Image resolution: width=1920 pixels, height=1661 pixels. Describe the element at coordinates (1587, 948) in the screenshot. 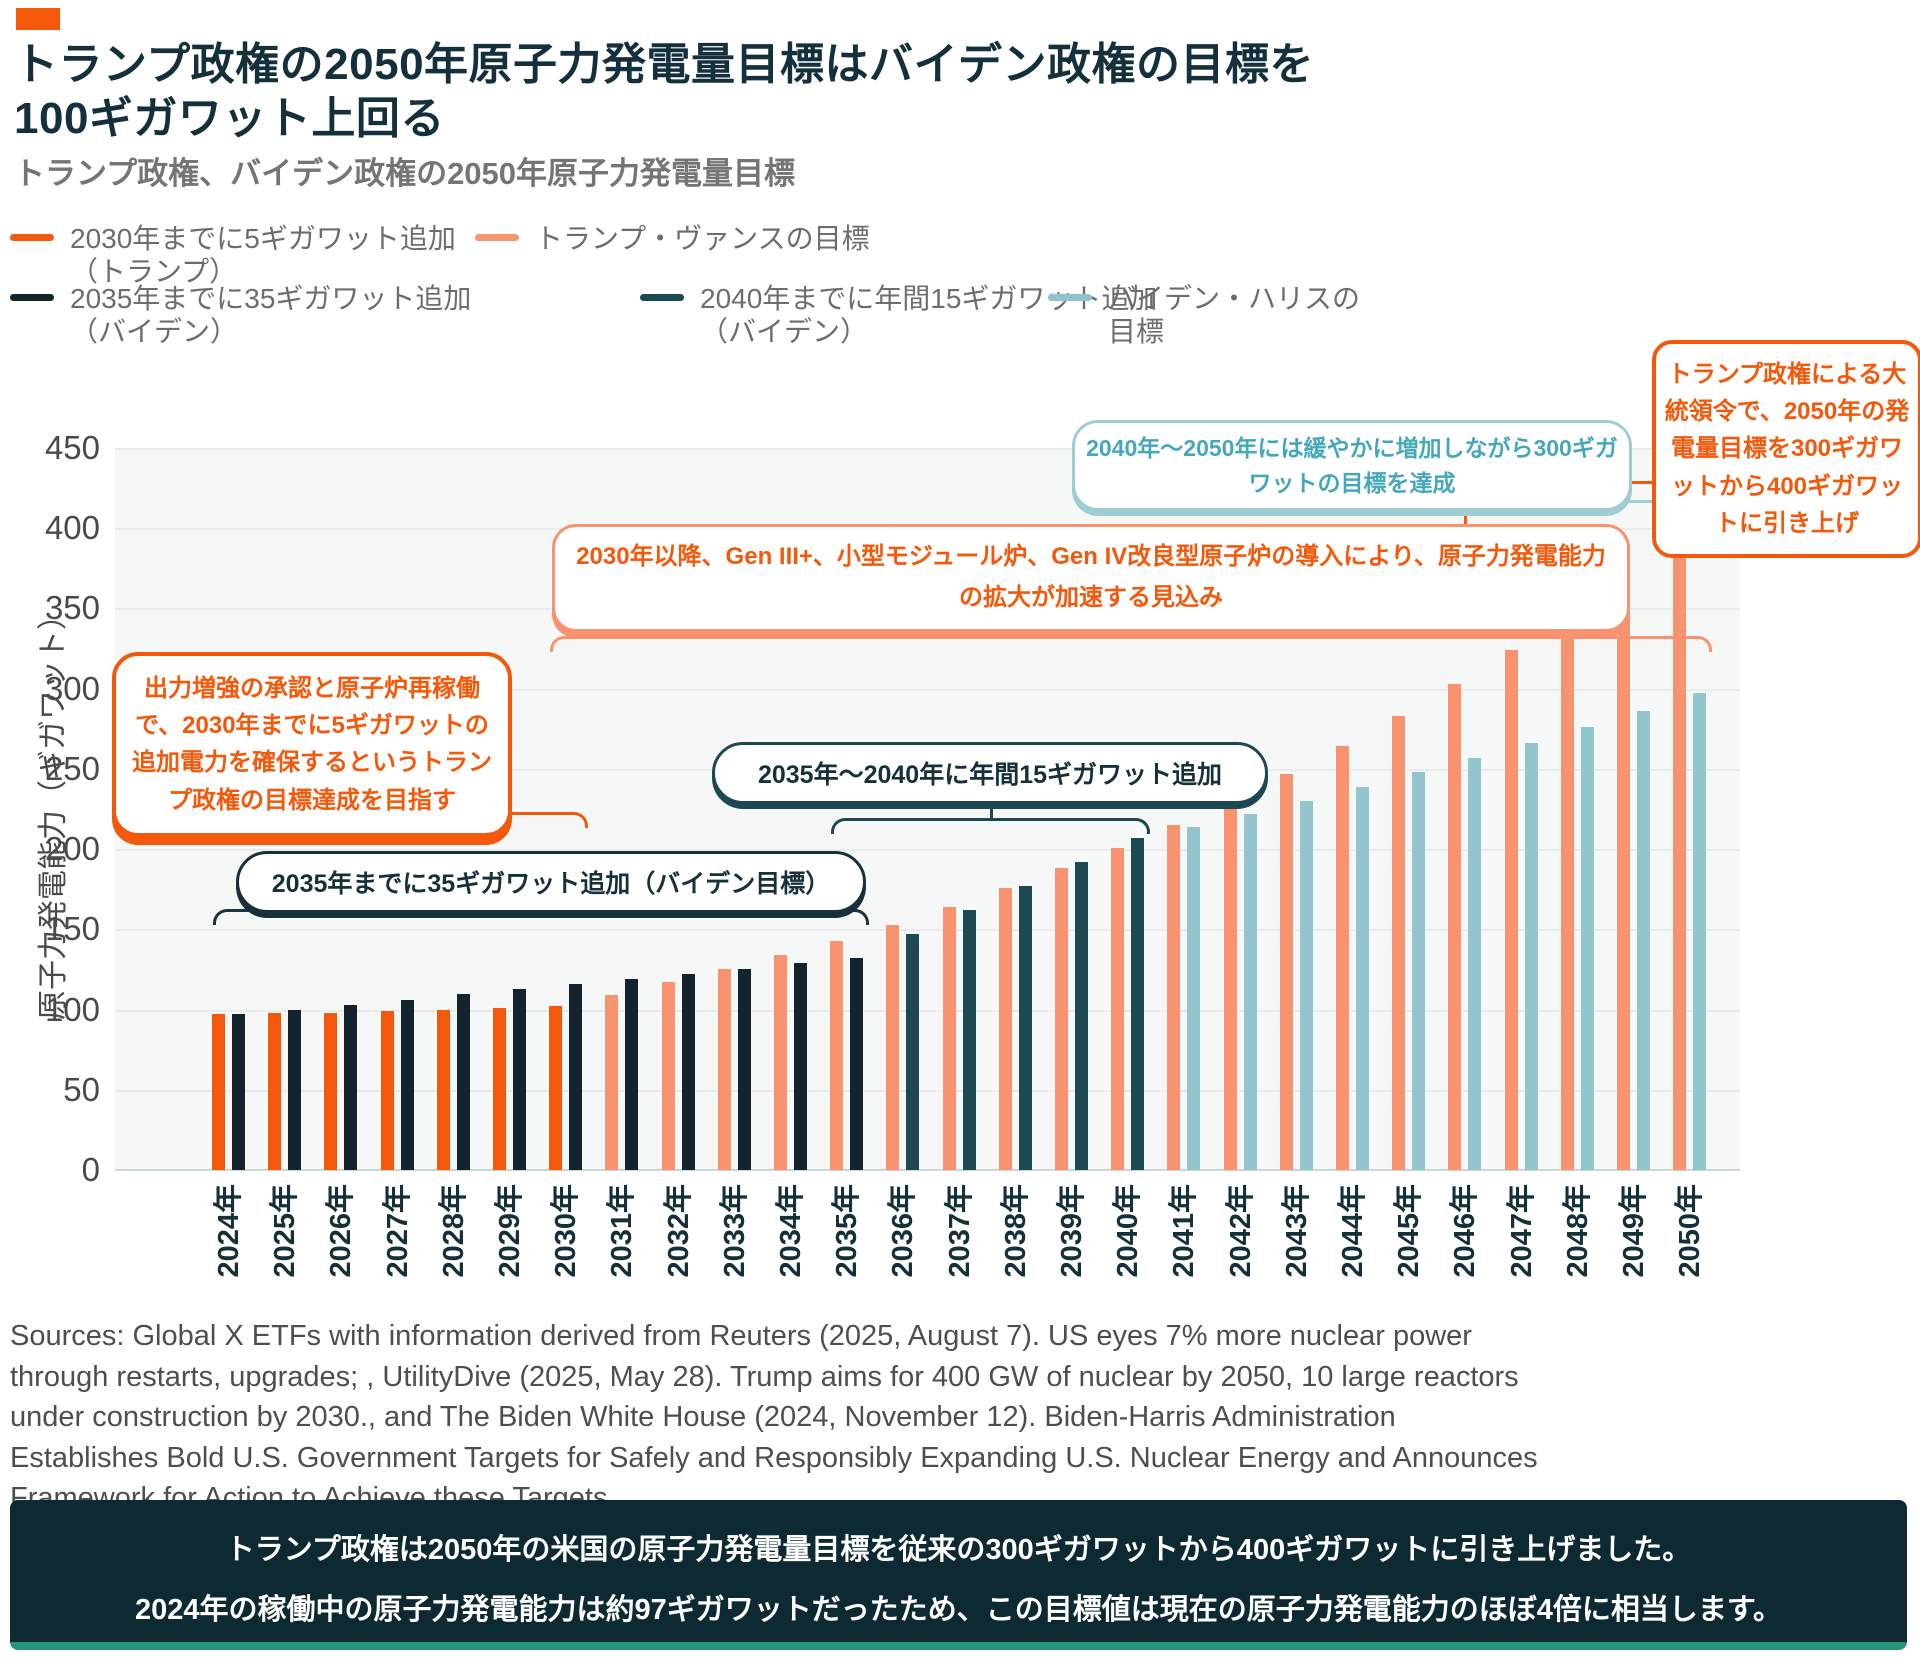

I see `bar-biden-2048` at that location.